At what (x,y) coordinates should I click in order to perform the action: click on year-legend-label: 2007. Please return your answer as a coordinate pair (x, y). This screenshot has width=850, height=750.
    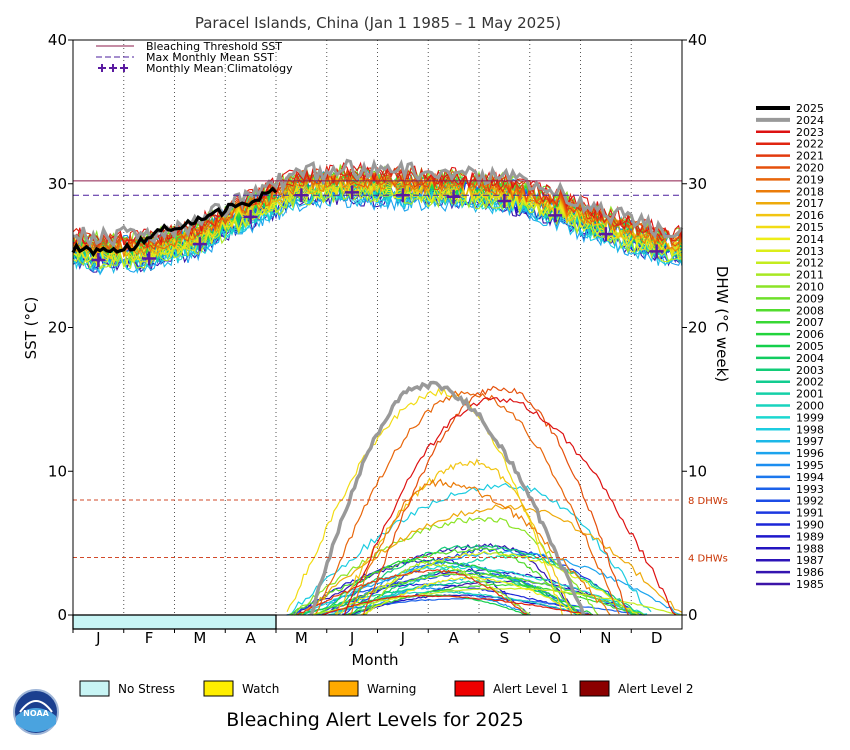
    Looking at the image, I should click on (810, 322).